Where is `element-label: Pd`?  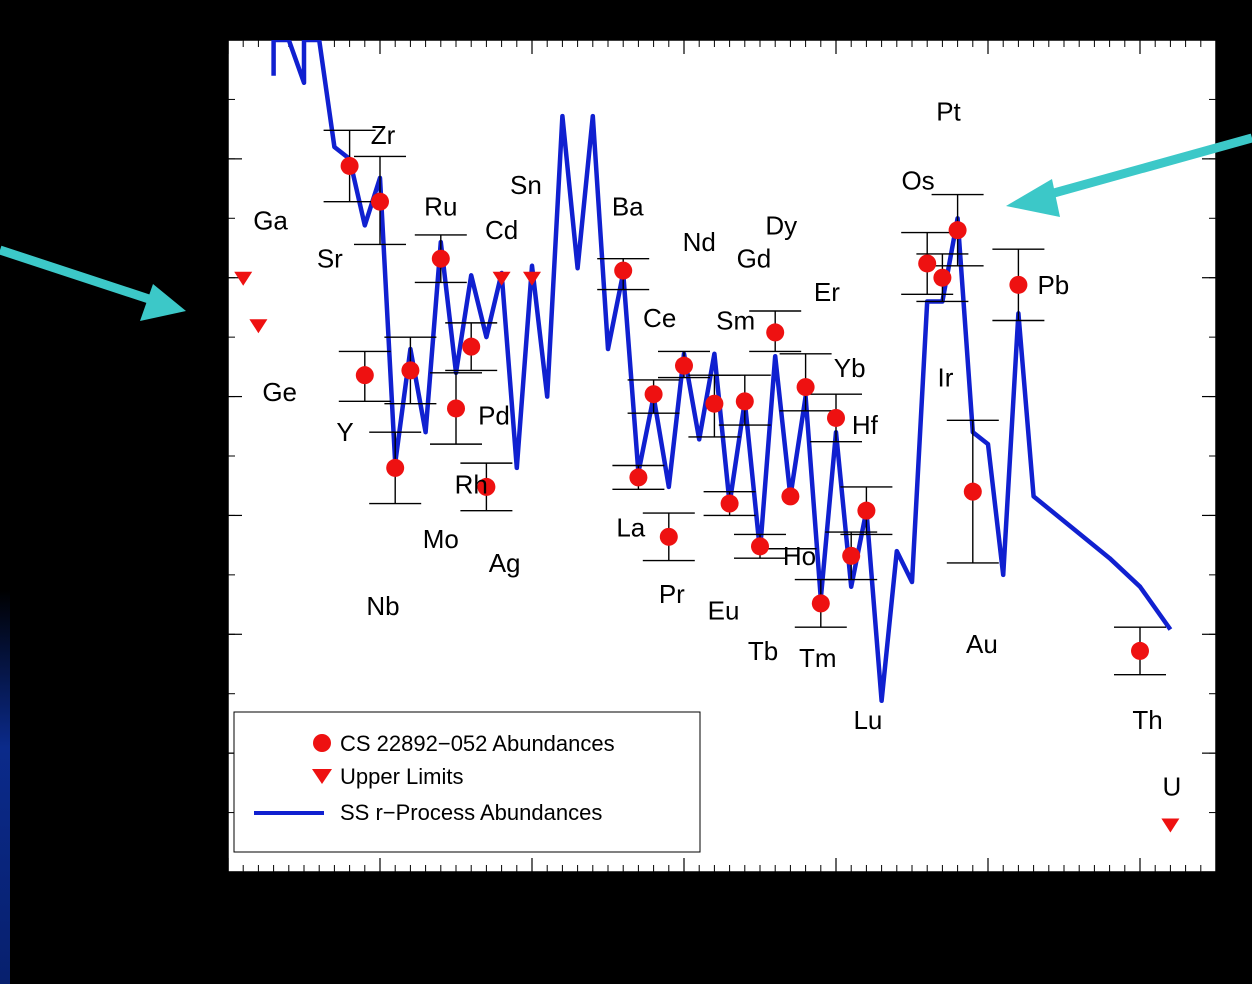 element-label: Pd is located at coordinates (494, 416).